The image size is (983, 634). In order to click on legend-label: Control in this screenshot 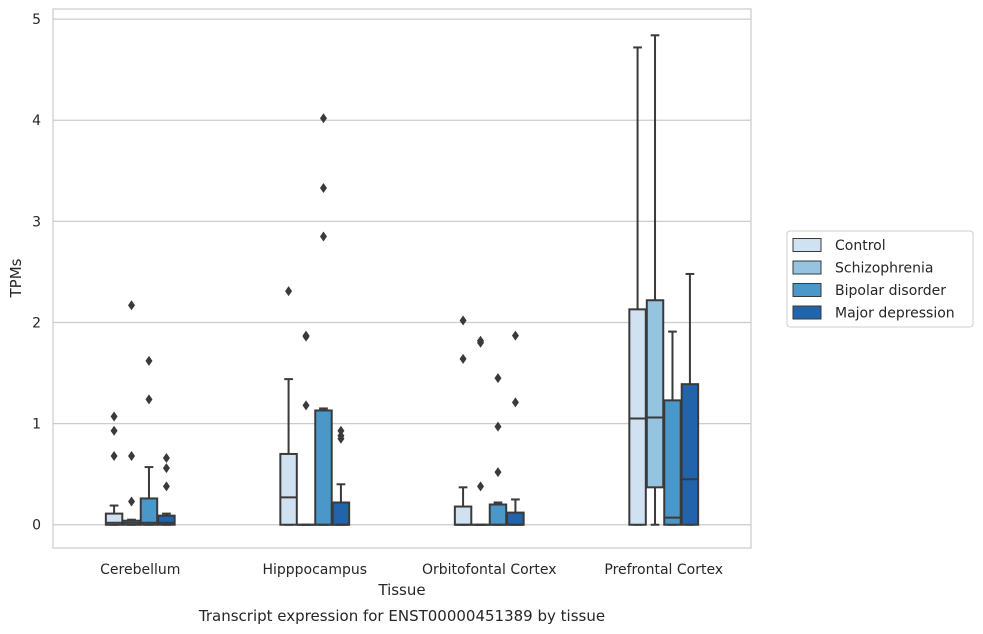, I will do `click(860, 246)`.